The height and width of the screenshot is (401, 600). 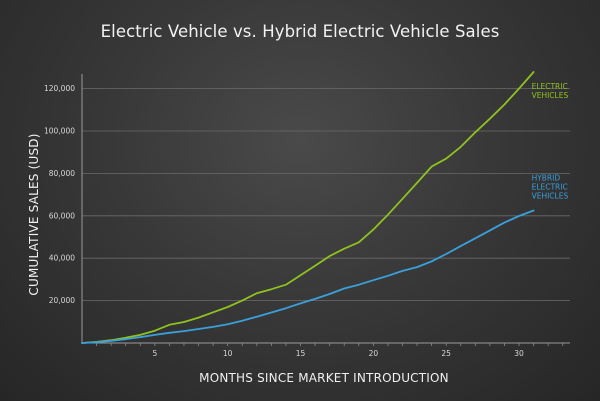 What do you see at coordinates (519, 353) in the screenshot?
I see `x-tick-label: 30` at bounding box center [519, 353].